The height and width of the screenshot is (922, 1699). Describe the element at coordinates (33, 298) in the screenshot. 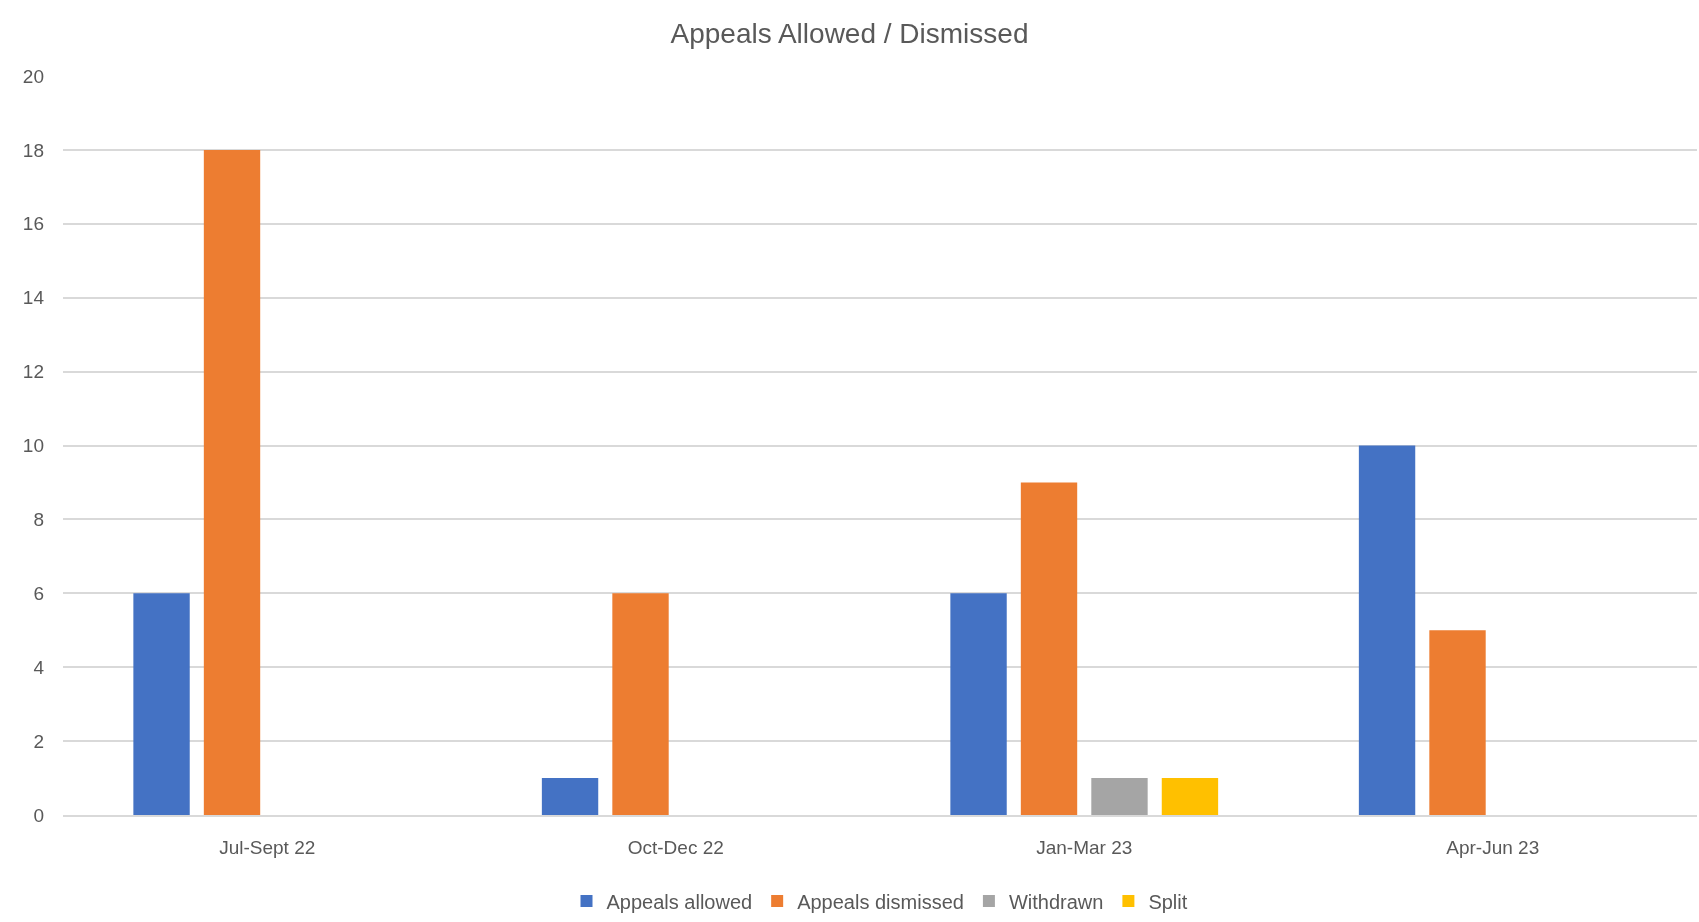

I see `y-tick-label: 14` at that location.